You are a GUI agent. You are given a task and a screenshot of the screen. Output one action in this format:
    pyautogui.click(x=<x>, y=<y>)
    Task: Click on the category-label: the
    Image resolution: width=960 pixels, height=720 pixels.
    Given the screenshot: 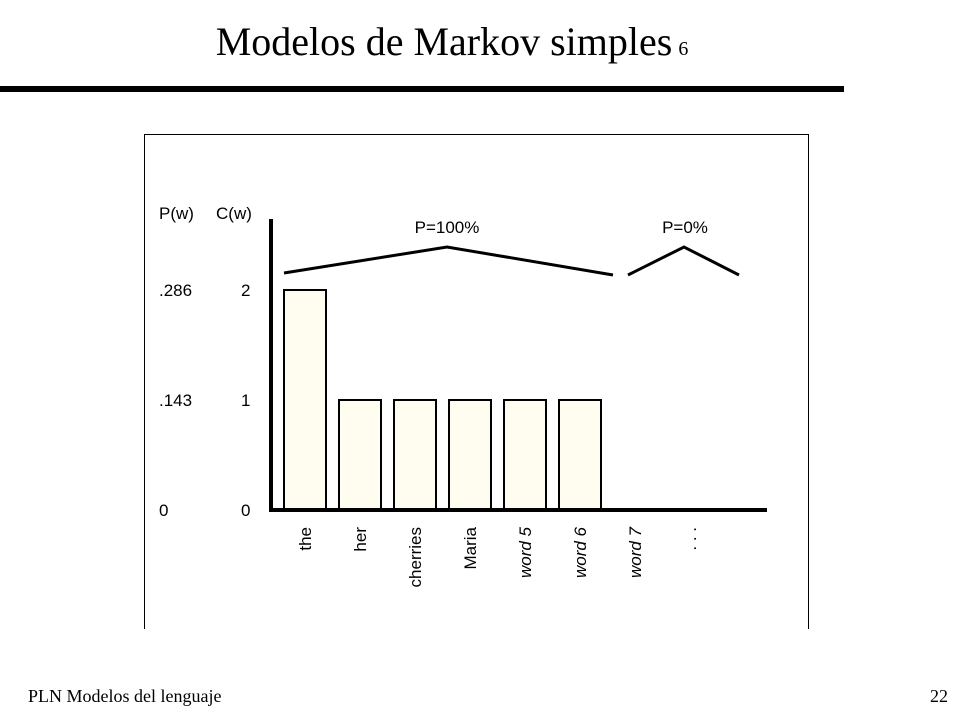 What is the action you would take?
    pyautogui.click(x=305, y=539)
    